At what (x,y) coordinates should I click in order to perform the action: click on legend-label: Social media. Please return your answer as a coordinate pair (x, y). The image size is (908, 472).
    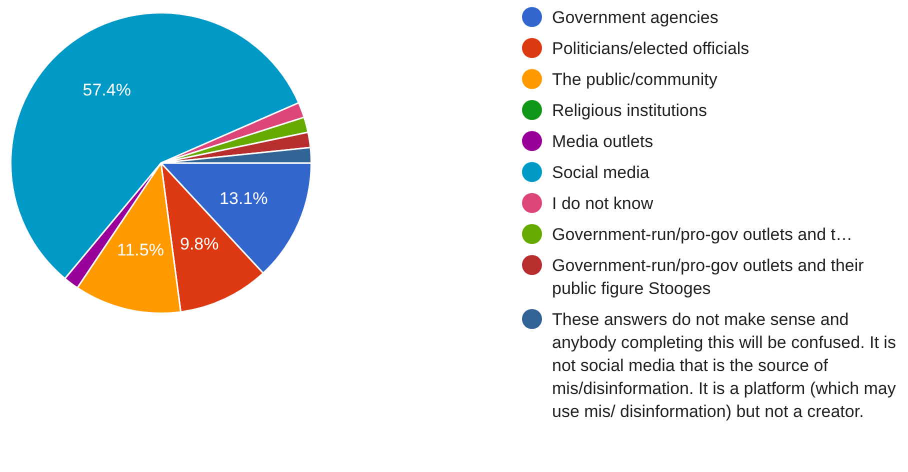
    Looking at the image, I should click on (601, 173).